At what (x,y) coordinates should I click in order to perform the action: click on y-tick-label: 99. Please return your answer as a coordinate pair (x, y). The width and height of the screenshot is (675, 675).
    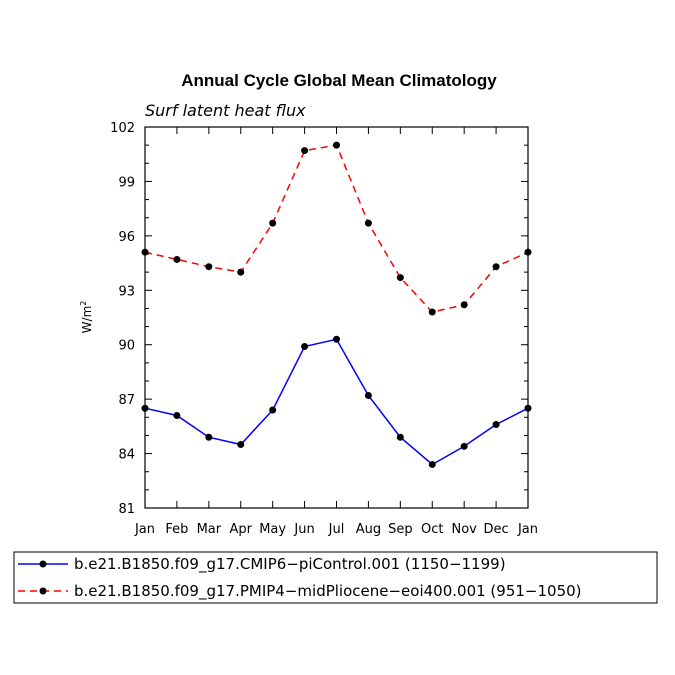
    Looking at the image, I should click on (126, 182).